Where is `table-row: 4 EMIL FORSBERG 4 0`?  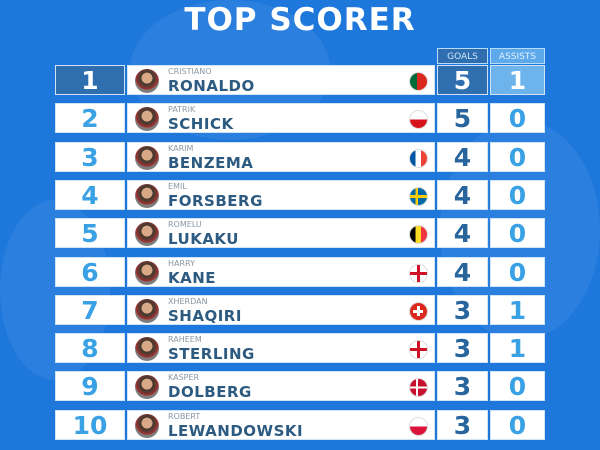
table-row: 4 EMIL FORSBERG 4 0 is located at coordinates (300, 194).